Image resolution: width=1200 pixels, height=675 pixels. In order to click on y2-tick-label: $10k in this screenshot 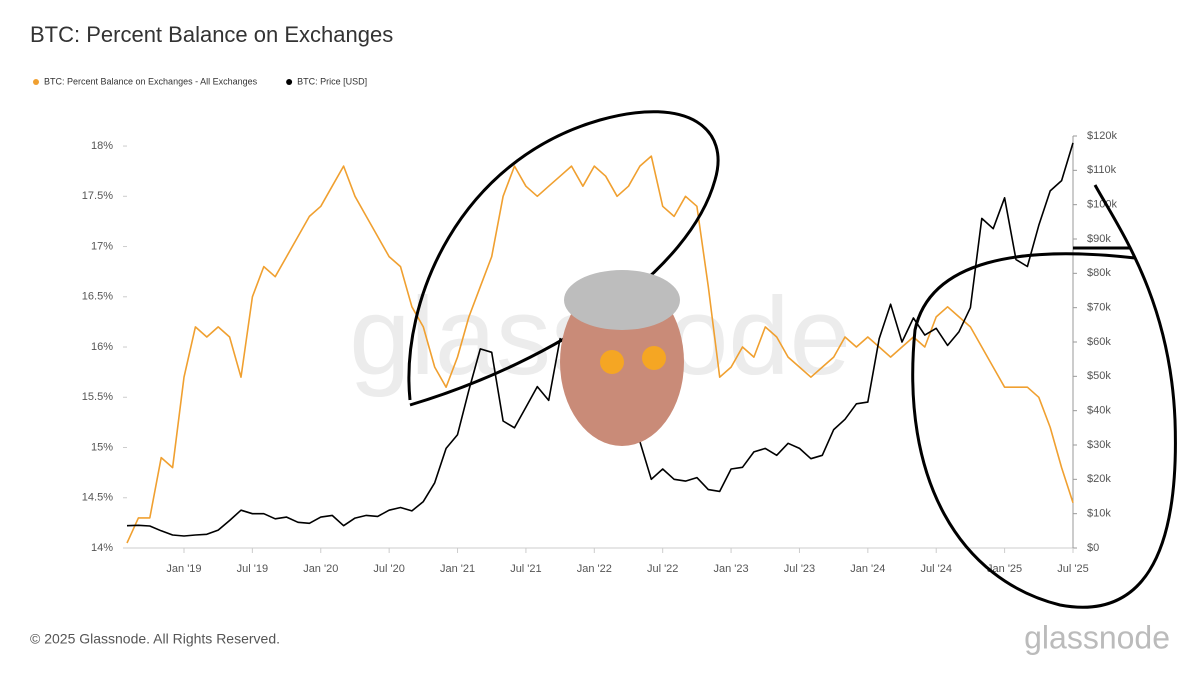, I will do `click(1099, 514)`.